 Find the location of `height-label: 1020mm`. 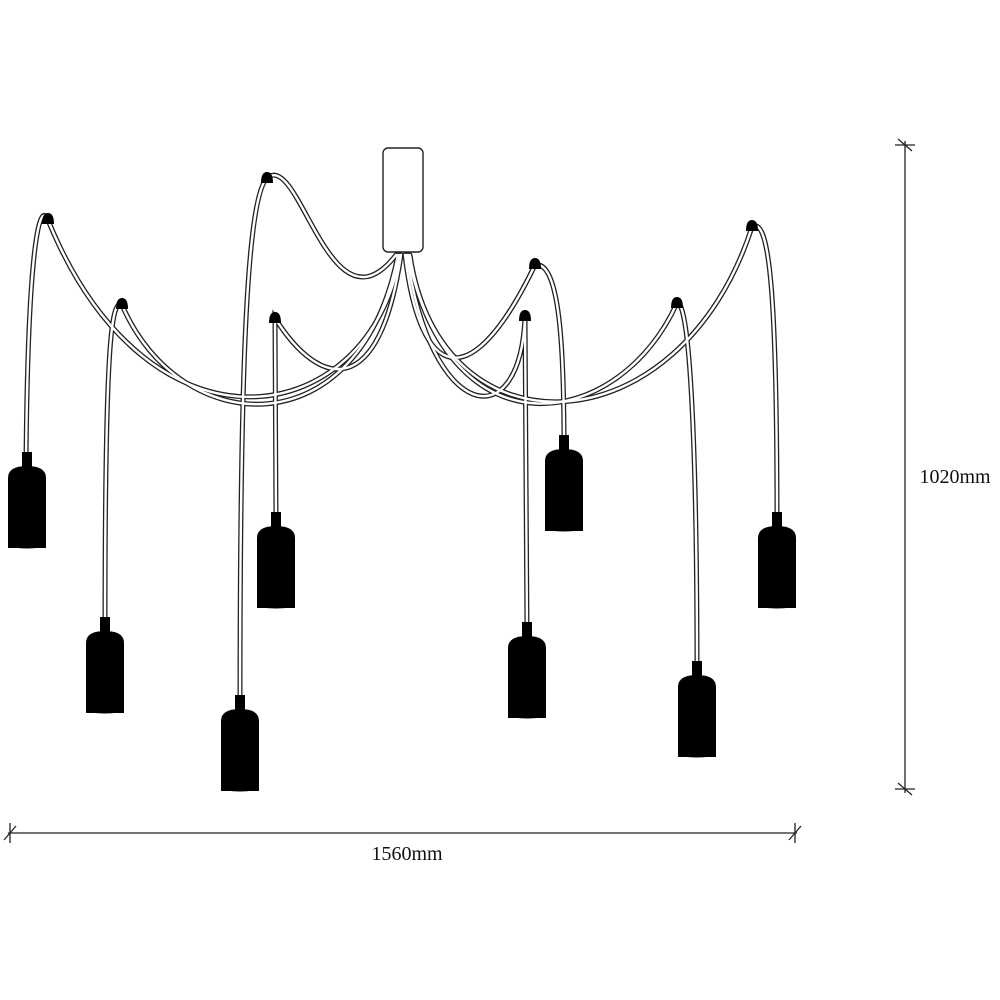

height-label: 1020mm is located at coordinates (955, 477).